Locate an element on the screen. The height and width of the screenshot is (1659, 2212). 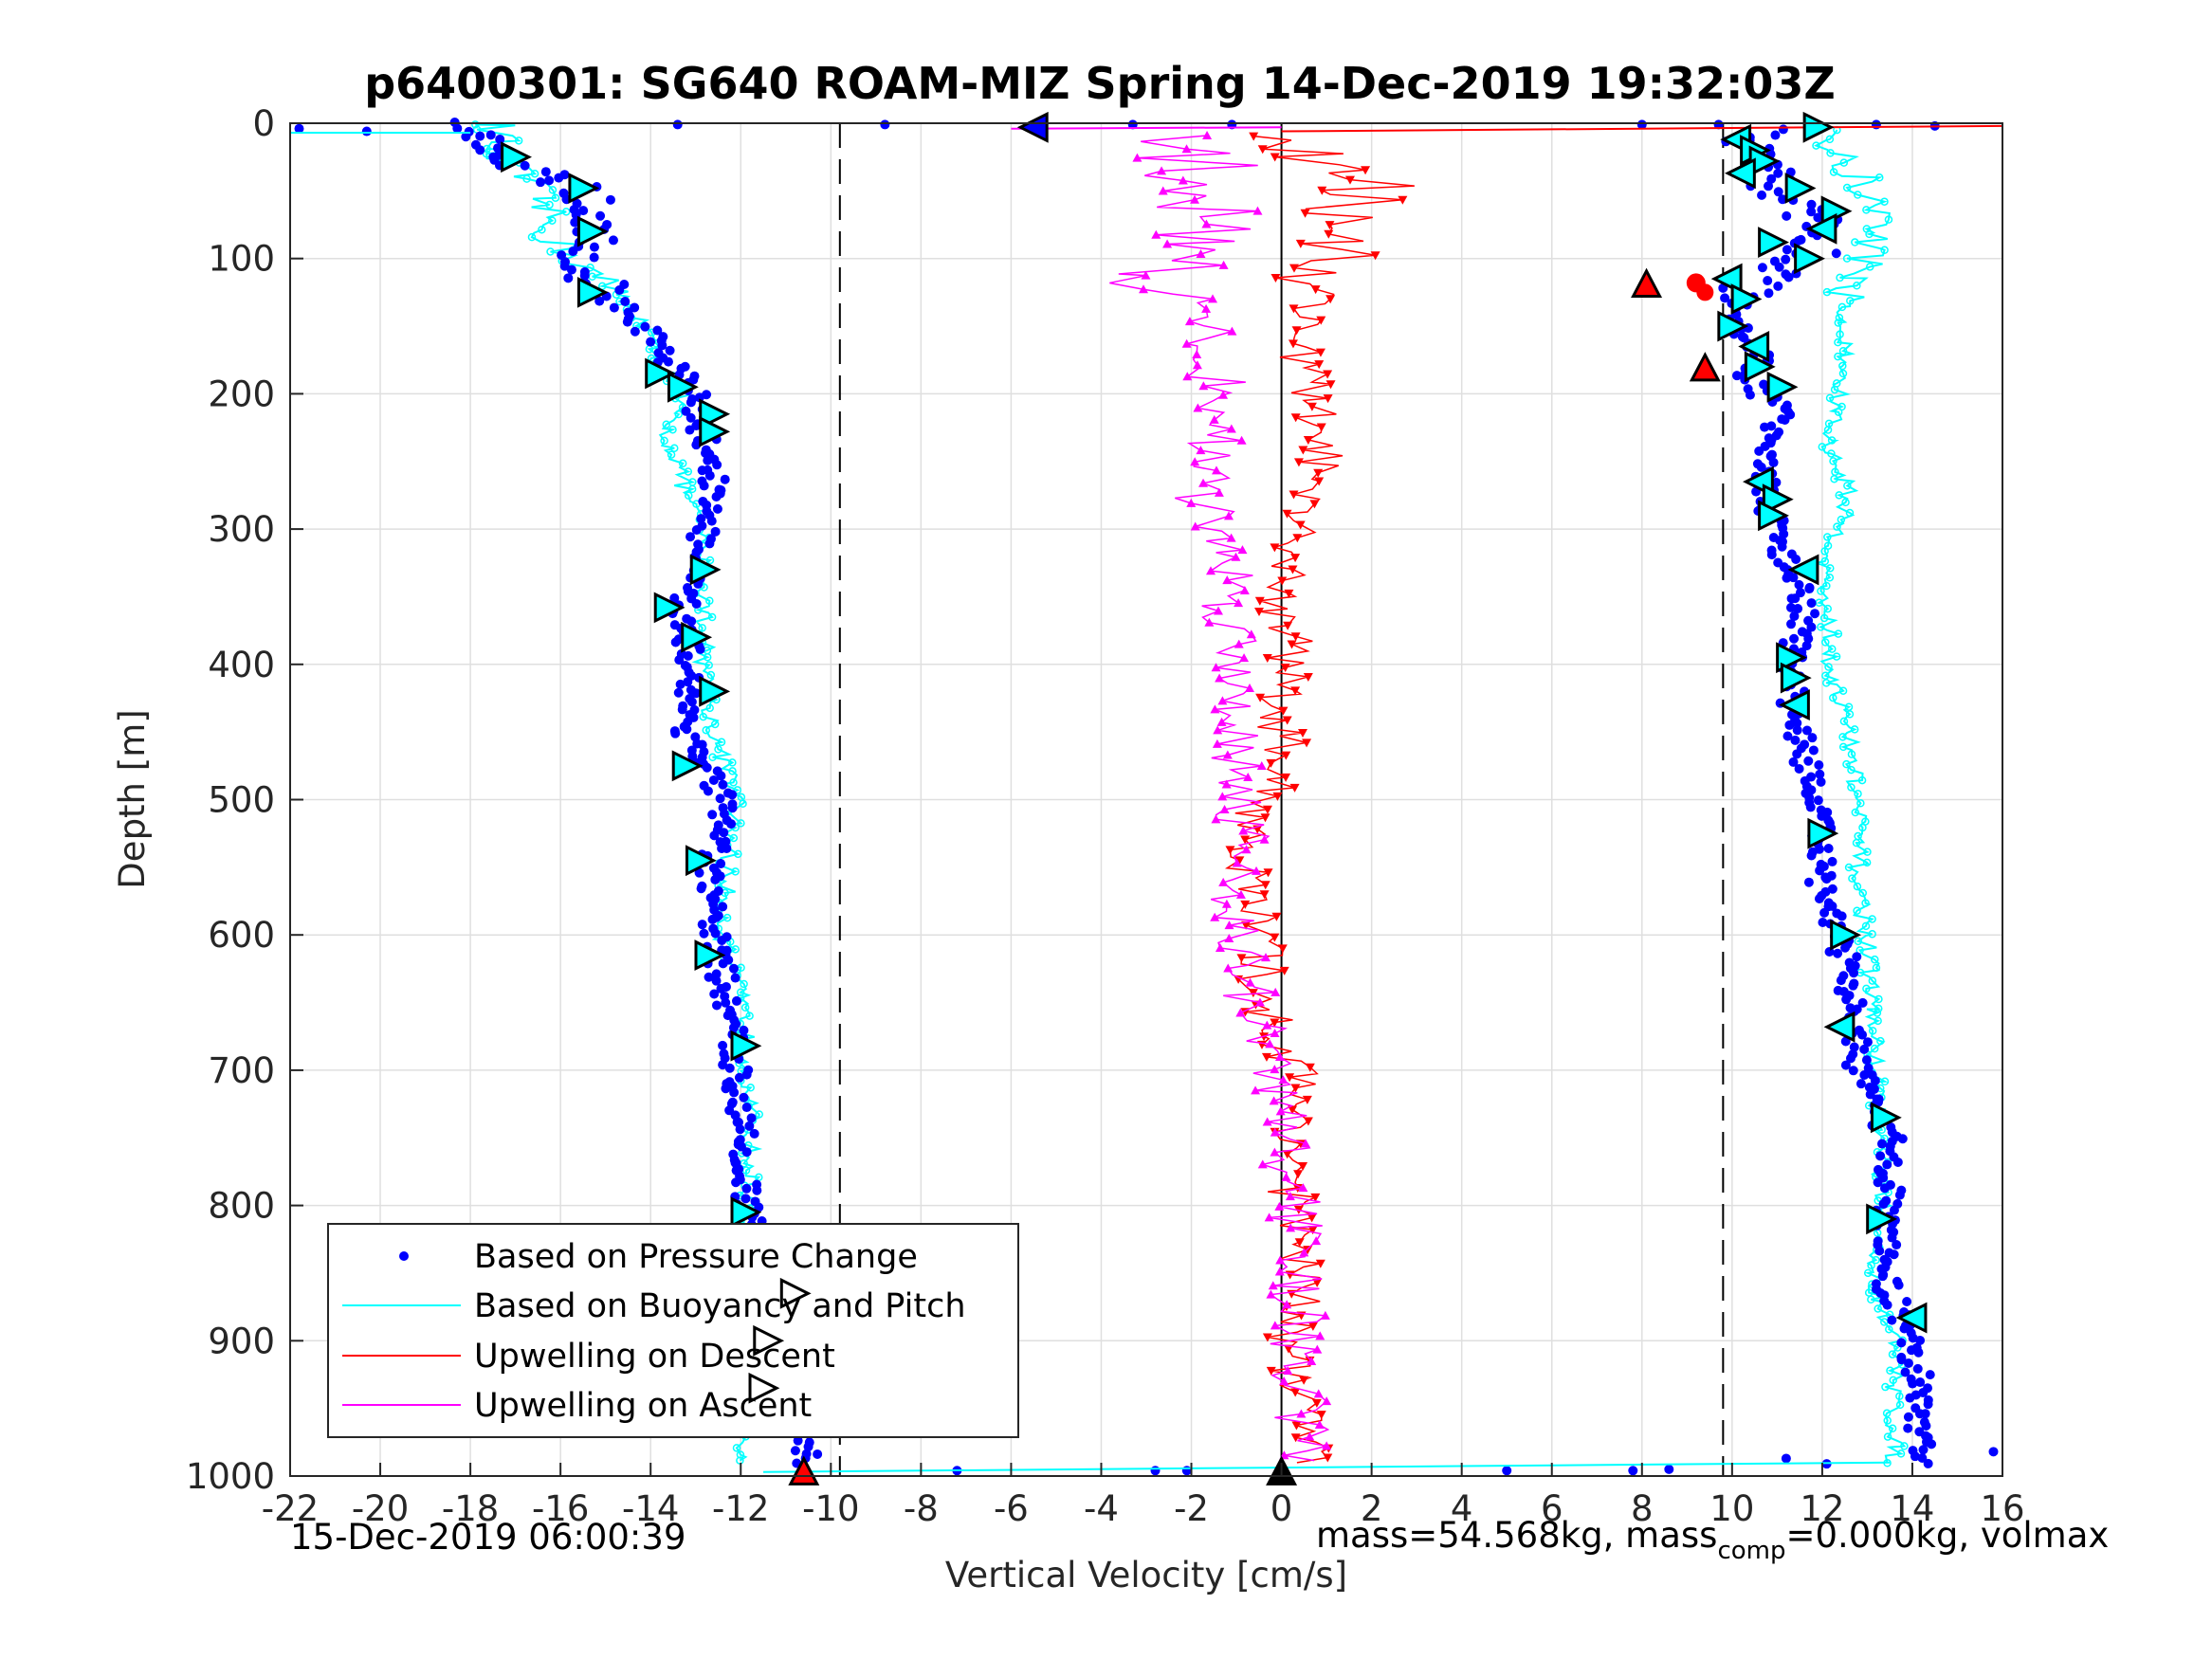
y-tick-label: 400 is located at coordinates (241, 665).